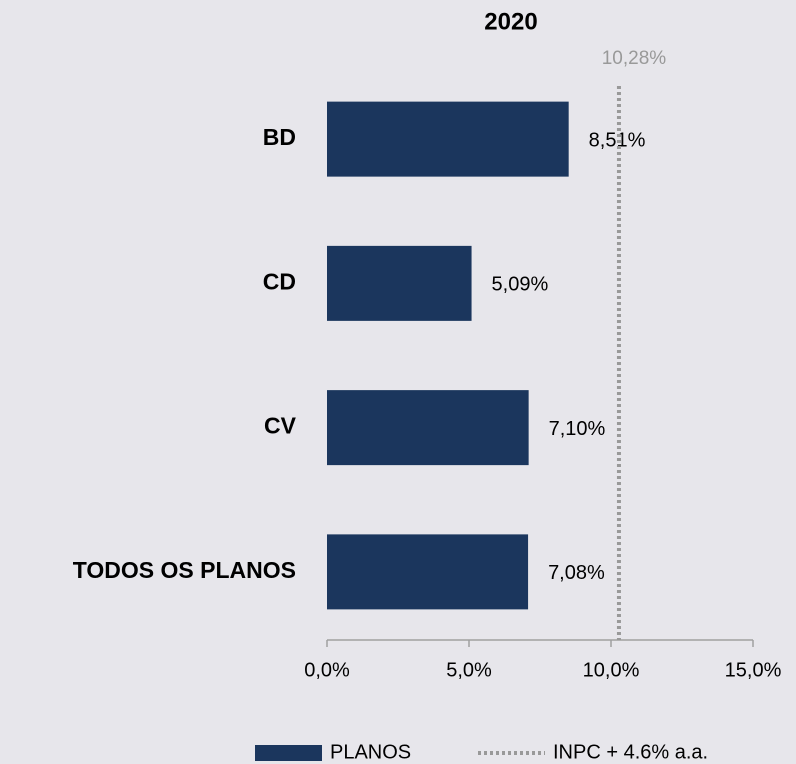  I want to click on category-label: CD, so click(279, 281).